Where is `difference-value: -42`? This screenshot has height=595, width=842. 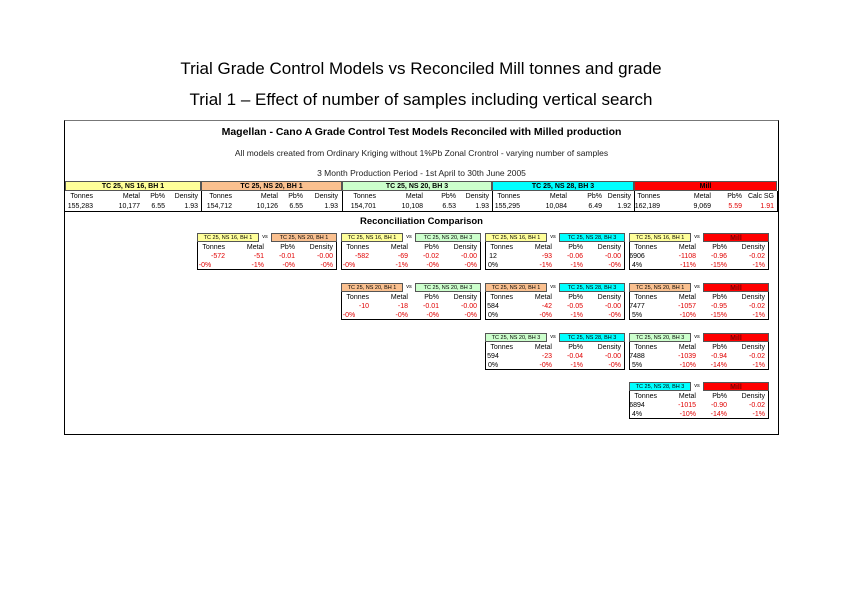
difference-value: -42 is located at coordinates (546, 306).